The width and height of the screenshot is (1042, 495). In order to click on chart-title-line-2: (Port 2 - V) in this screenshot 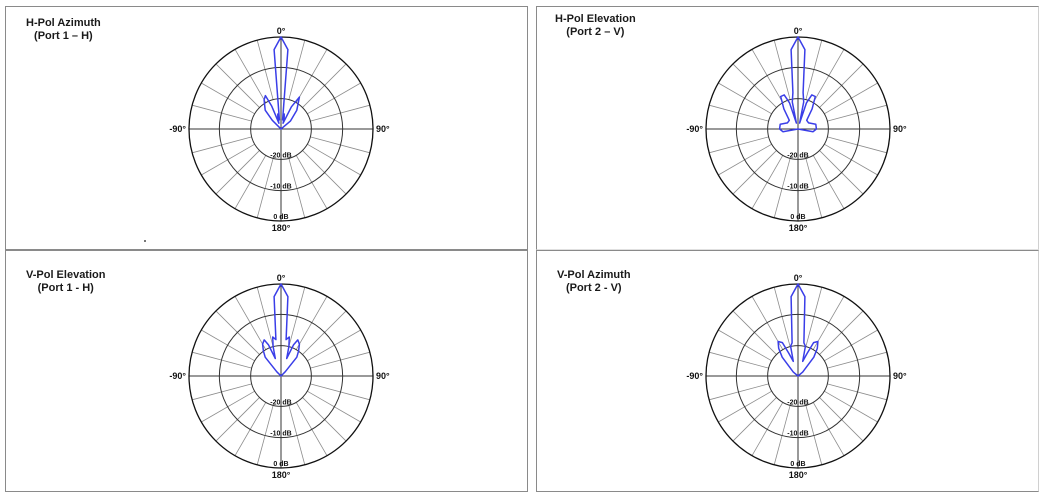, I will do `click(593, 288)`.